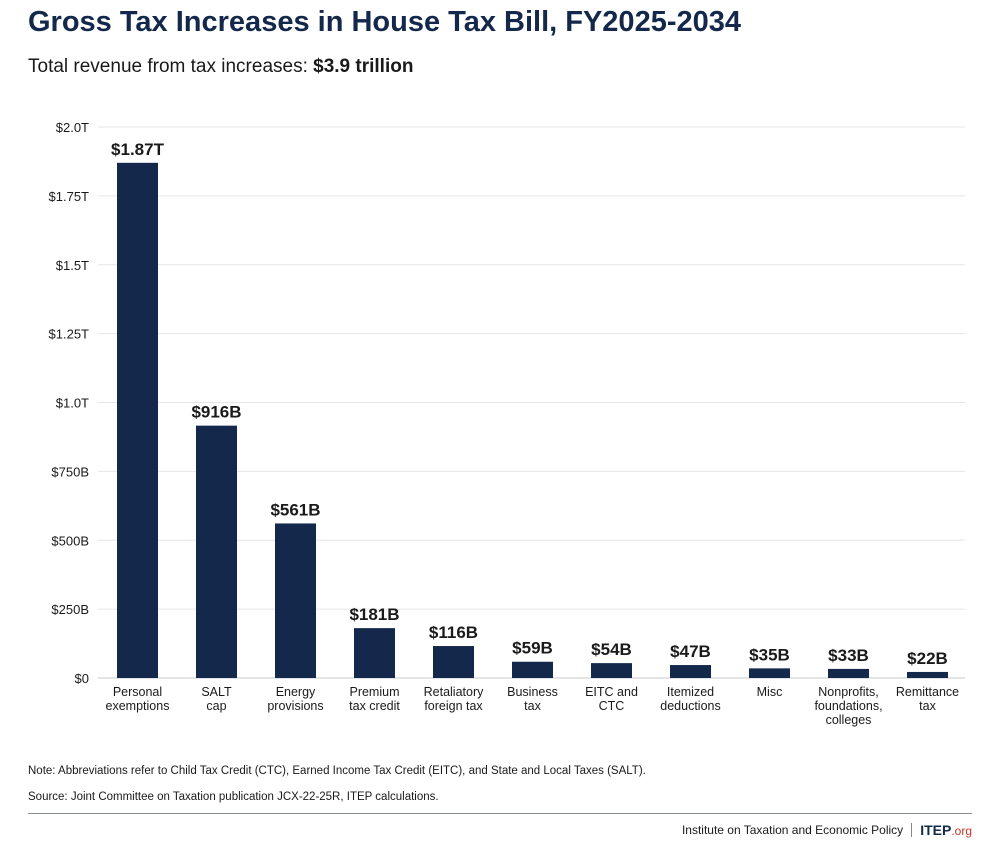 This screenshot has width=1000, height=846. What do you see at coordinates (374, 706) in the screenshot?
I see `x-tick-label: tax credit` at bounding box center [374, 706].